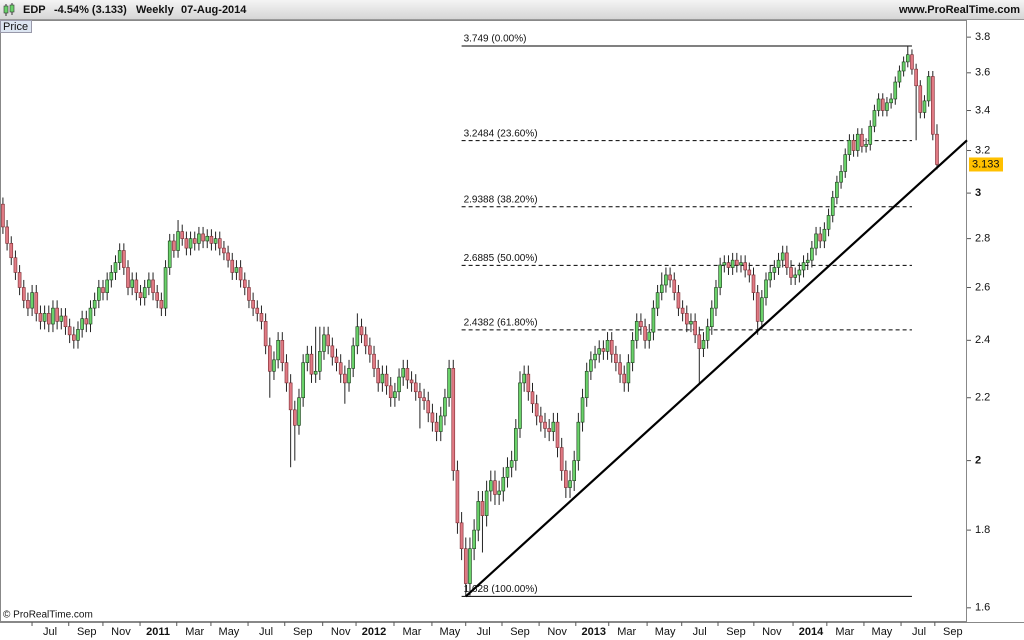 This screenshot has height=640, width=1024. I want to click on y-tick-label: 1.6, so click(982, 608).